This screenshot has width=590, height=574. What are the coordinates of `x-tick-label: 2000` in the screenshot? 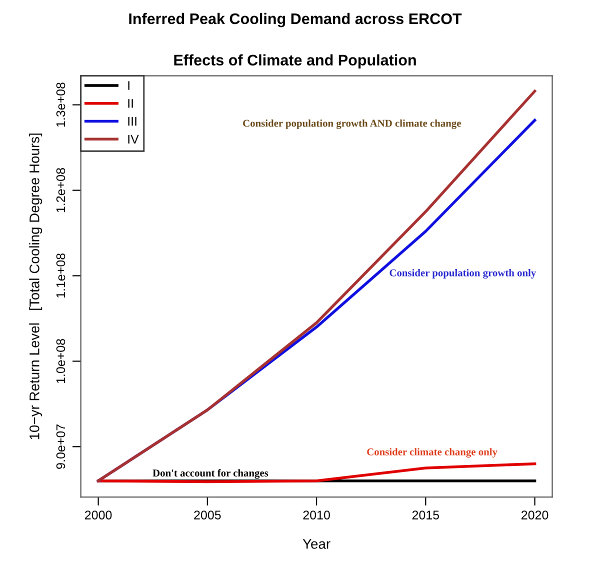 It's located at (98, 515).